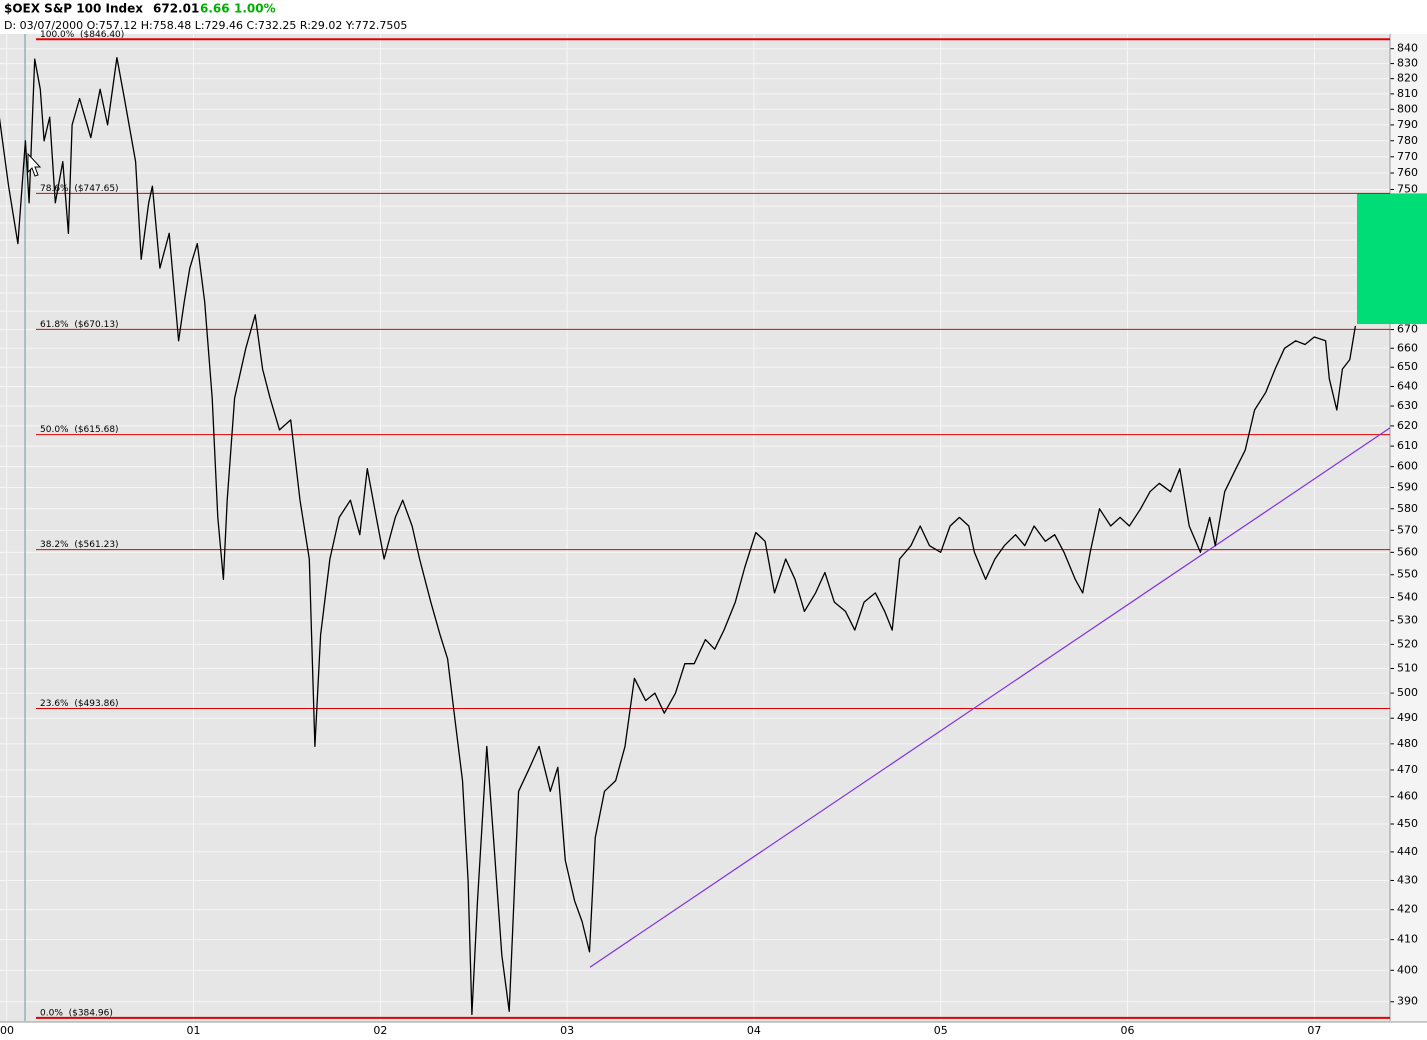  What do you see at coordinates (1407, 124) in the screenshot?
I see `y-tick-label: 790` at bounding box center [1407, 124].